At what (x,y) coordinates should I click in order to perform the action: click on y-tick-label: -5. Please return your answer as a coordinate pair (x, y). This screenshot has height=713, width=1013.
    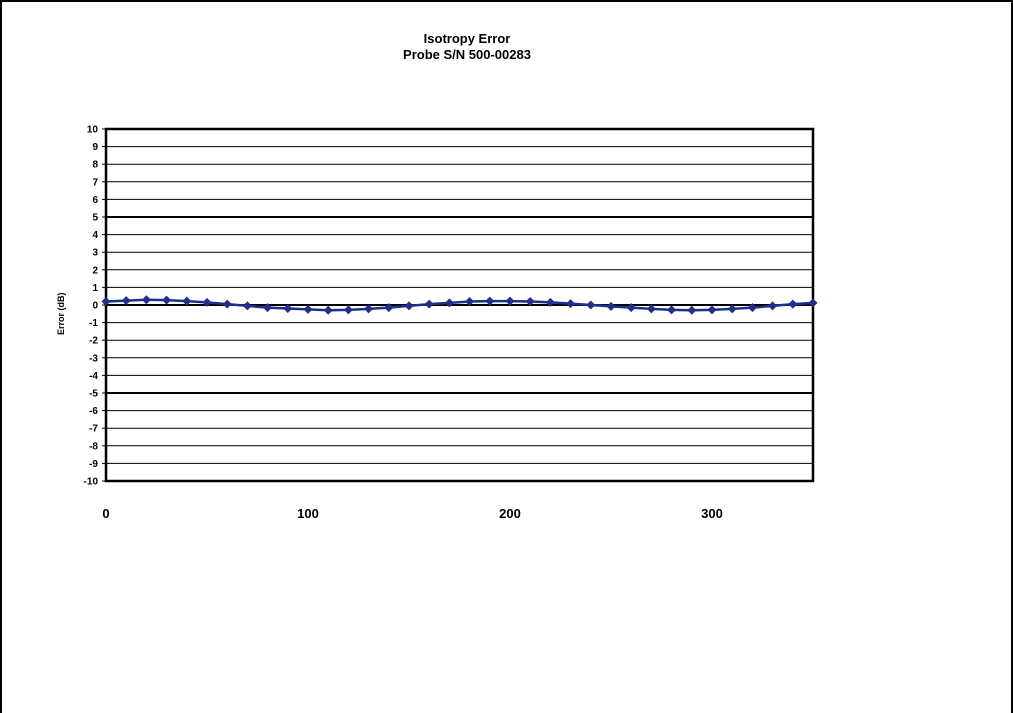
    Looking at the image, I should click on (93, 394).